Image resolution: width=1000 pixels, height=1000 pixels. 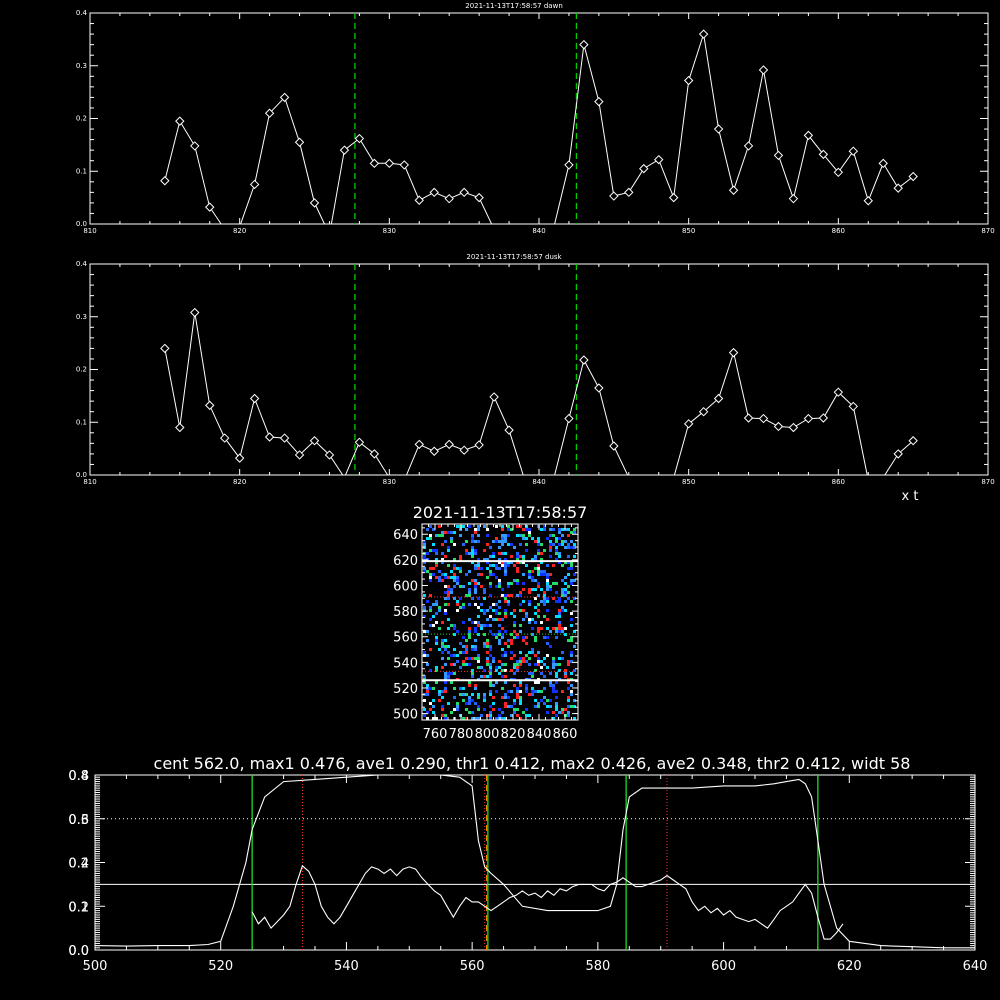 I want to click on x-tick-label: 620, so click(x=849, y=966).